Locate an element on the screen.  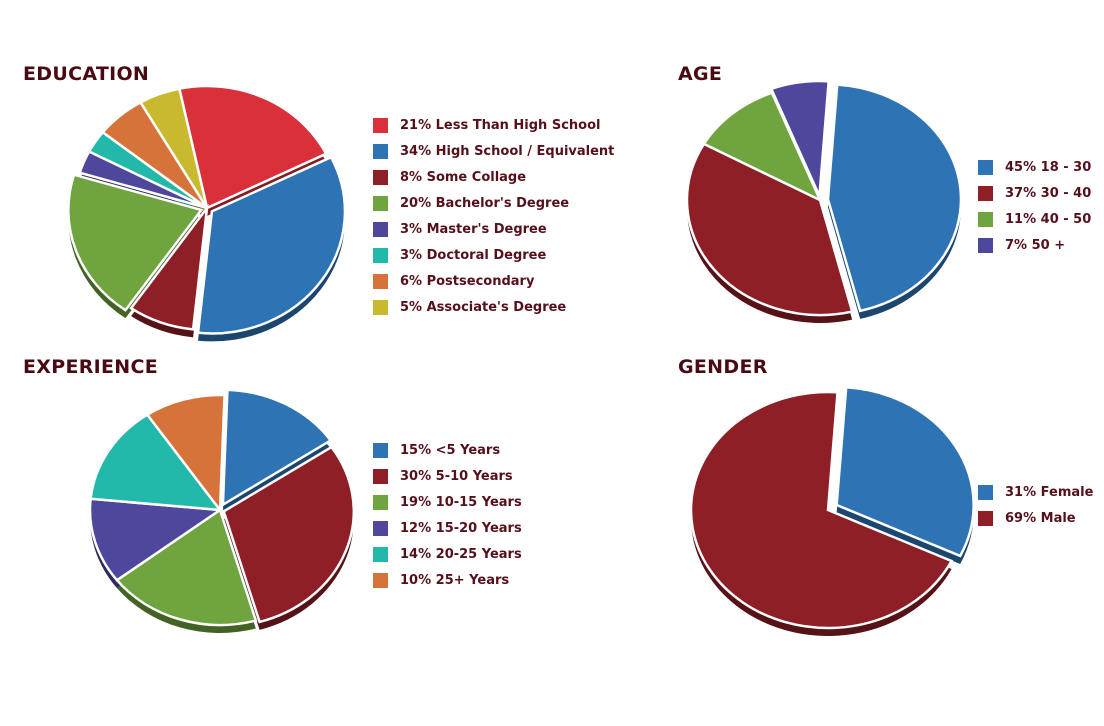
pie-slice--5-years is located at coordinates (277, 448).